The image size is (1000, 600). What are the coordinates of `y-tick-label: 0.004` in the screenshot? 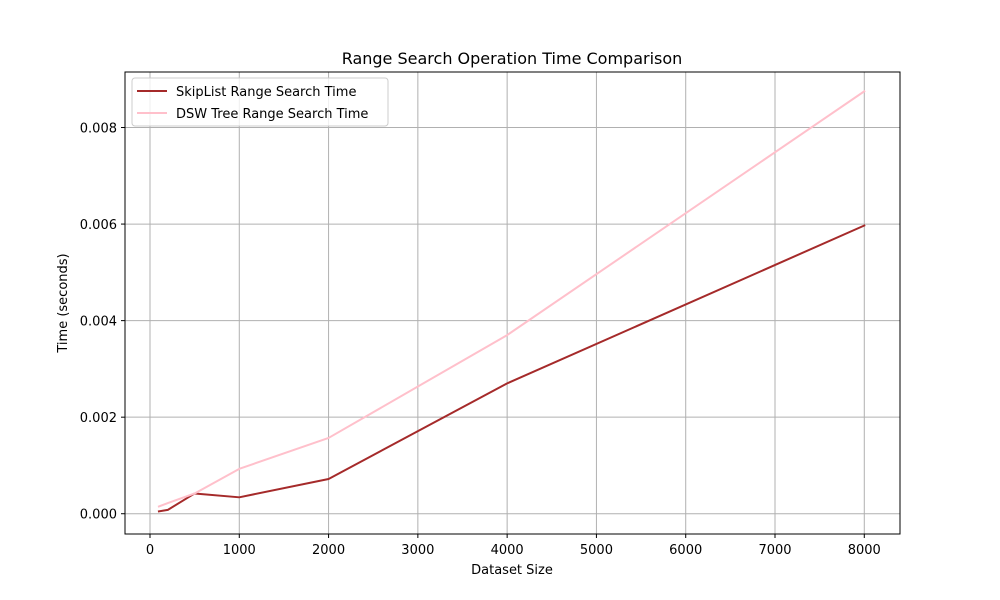 It's located at (98, 322).